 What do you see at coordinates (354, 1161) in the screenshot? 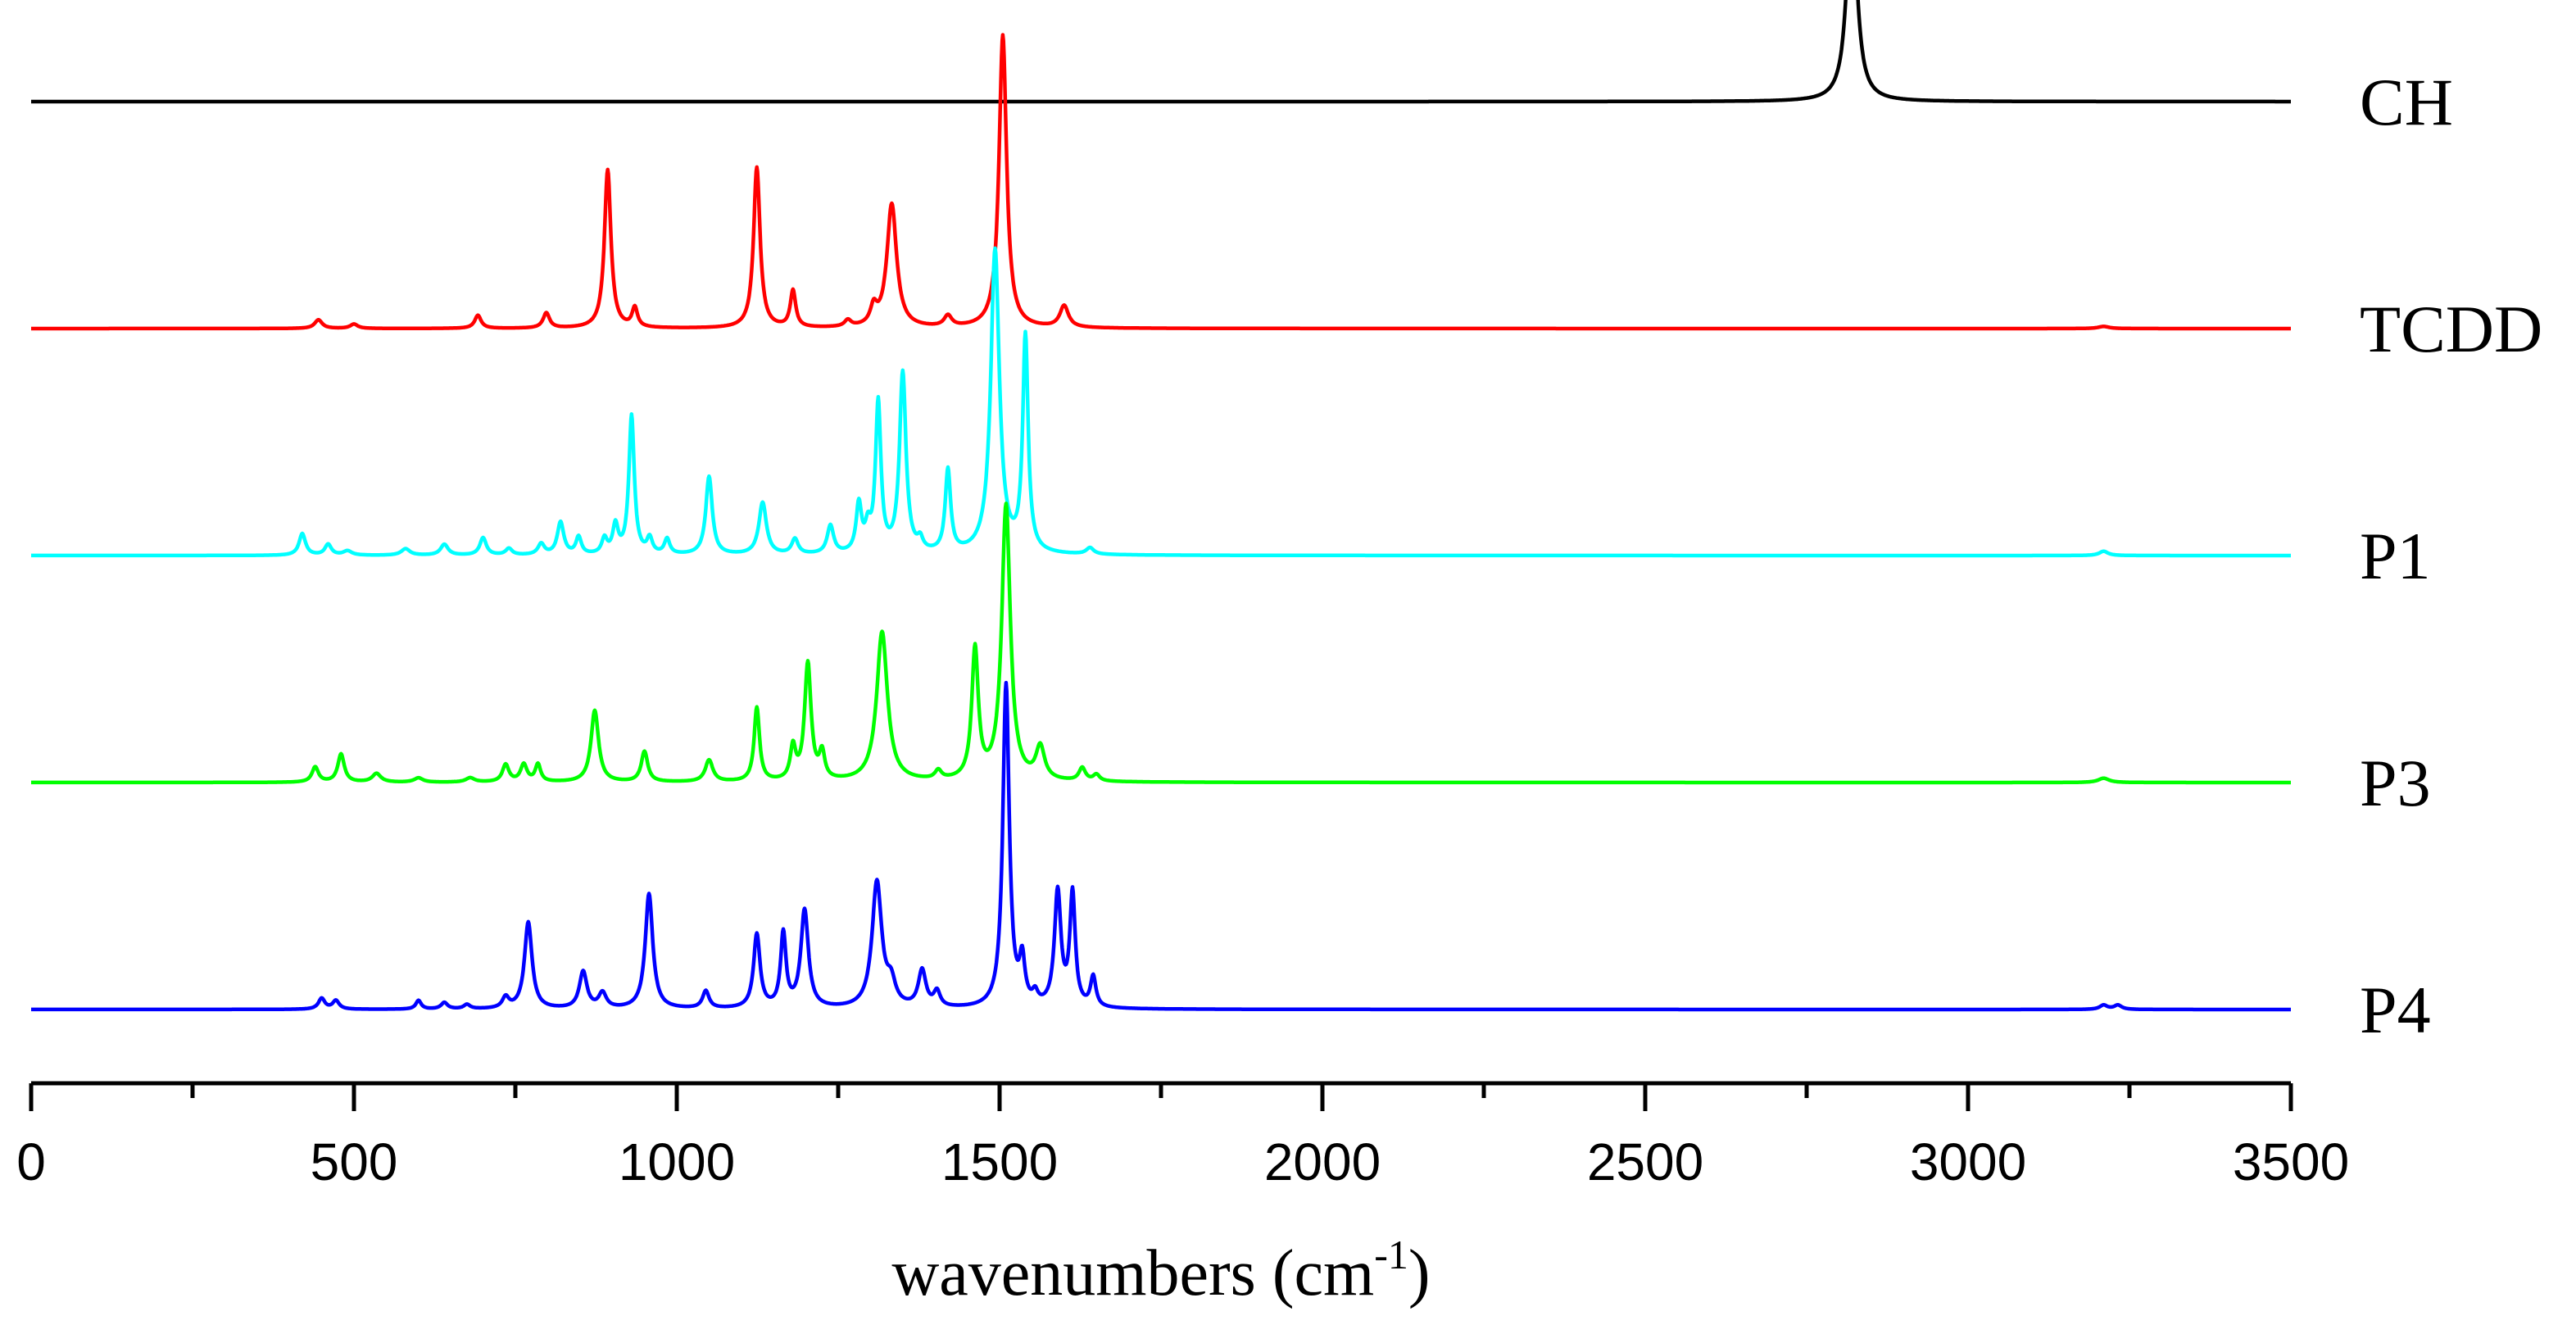
I see `x-tick-label: 500` at bounding box center [354, 1161].